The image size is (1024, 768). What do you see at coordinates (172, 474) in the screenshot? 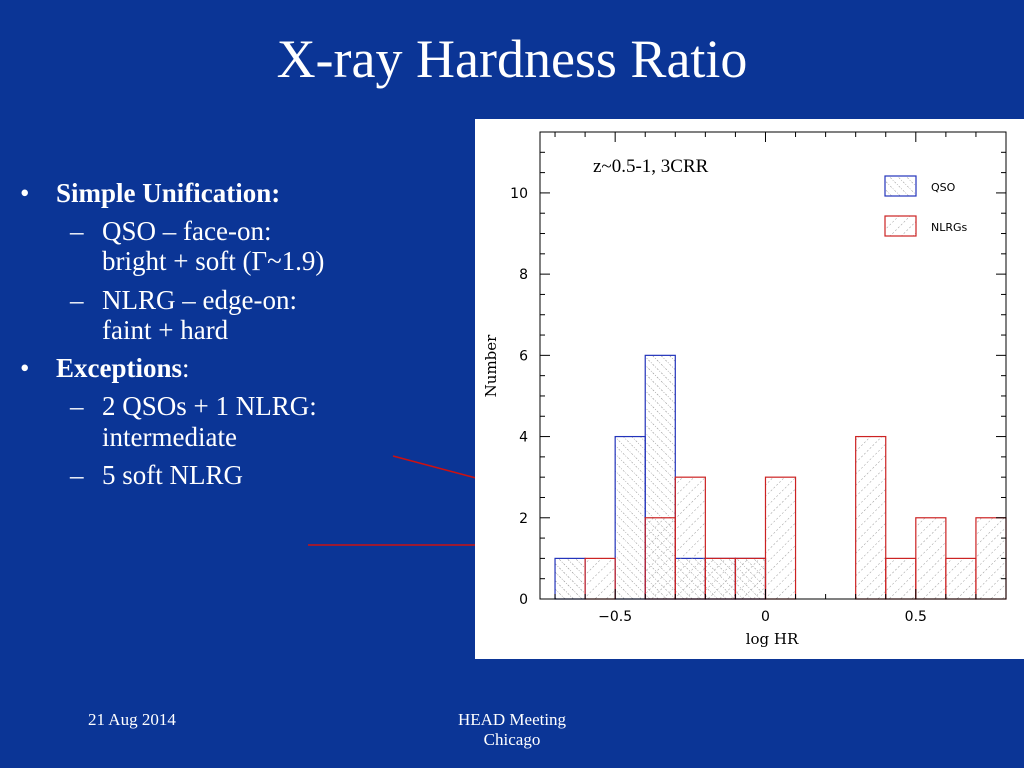
I see `sub-bullet-line: 5 soft NLRG` at bounding box center [172, 474].